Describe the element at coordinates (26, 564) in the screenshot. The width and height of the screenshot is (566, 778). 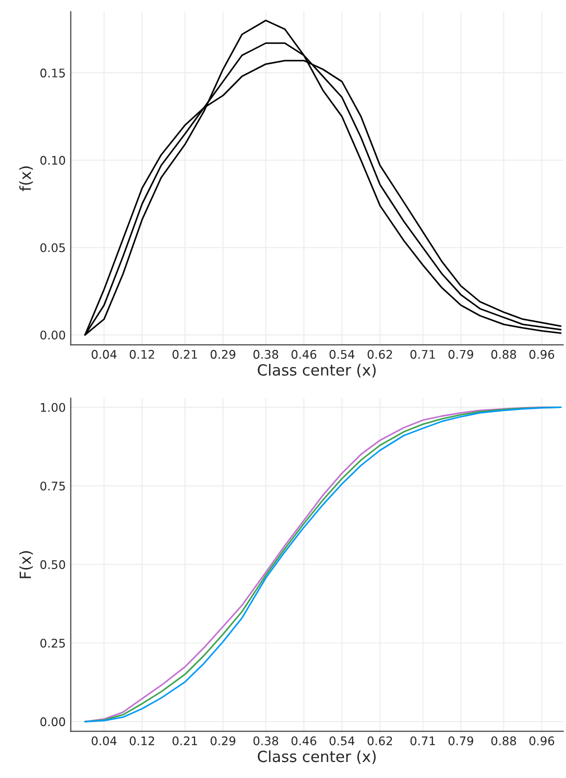
I see `y-axis-title: F(x)` at that location.